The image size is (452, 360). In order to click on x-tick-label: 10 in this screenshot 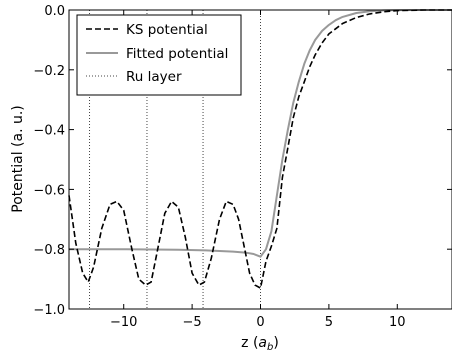, I will do `click(397, 322)`.